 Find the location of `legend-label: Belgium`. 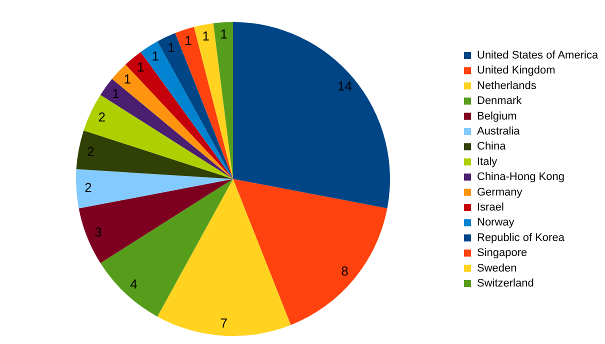

legend-label: Belgium is located at coordinates (497, 116).